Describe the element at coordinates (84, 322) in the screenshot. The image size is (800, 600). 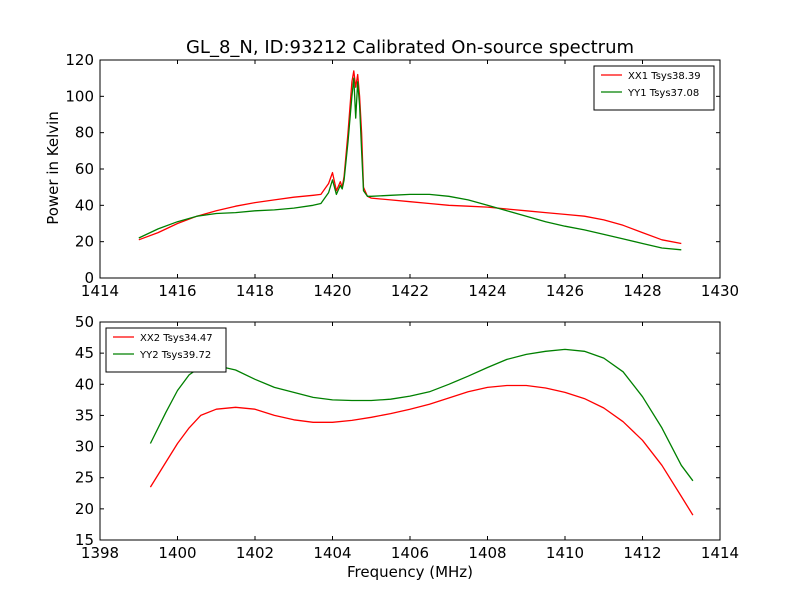
I see `y-tick-label: 50` at that location.